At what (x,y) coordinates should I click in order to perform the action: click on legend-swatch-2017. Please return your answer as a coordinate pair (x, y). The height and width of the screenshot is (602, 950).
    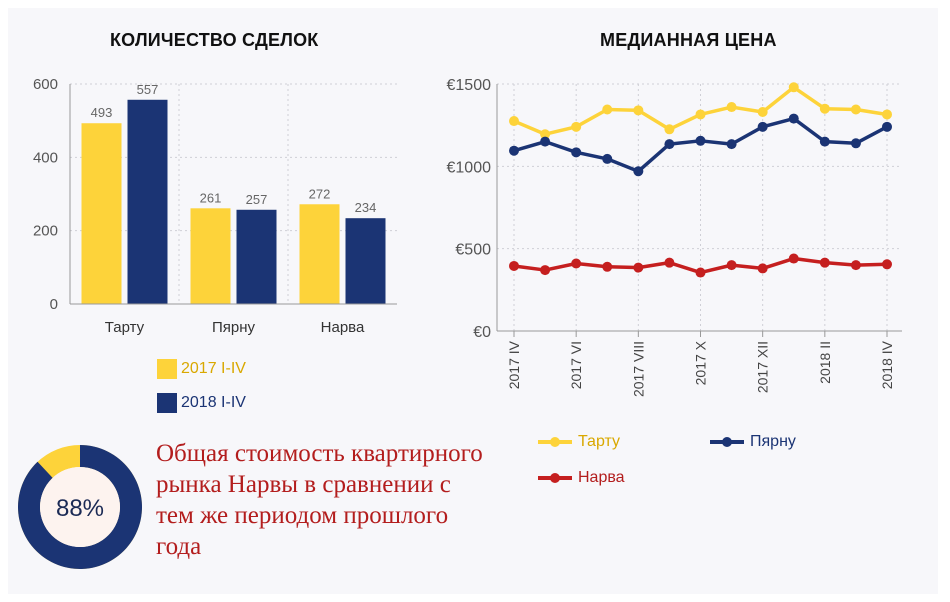
    Looking at the image, I should click on (167, 369).